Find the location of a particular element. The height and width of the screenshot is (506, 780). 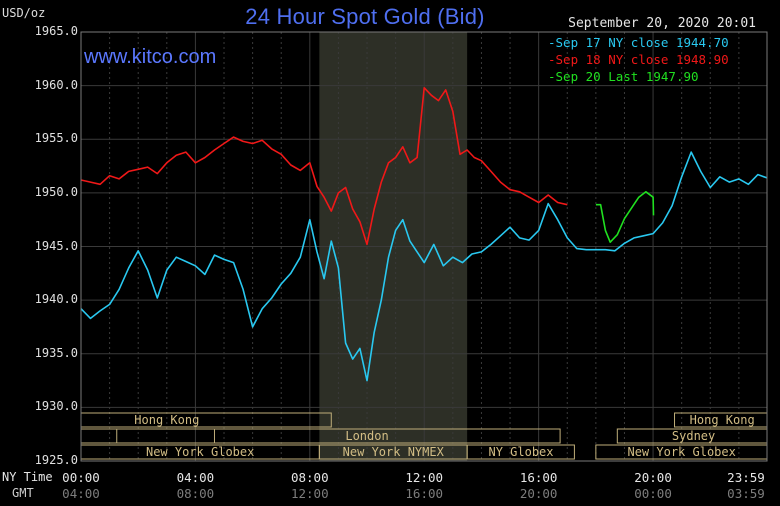

chart-timestamp: September 20, 2020 20:01 is located at coordinates (662, 23).